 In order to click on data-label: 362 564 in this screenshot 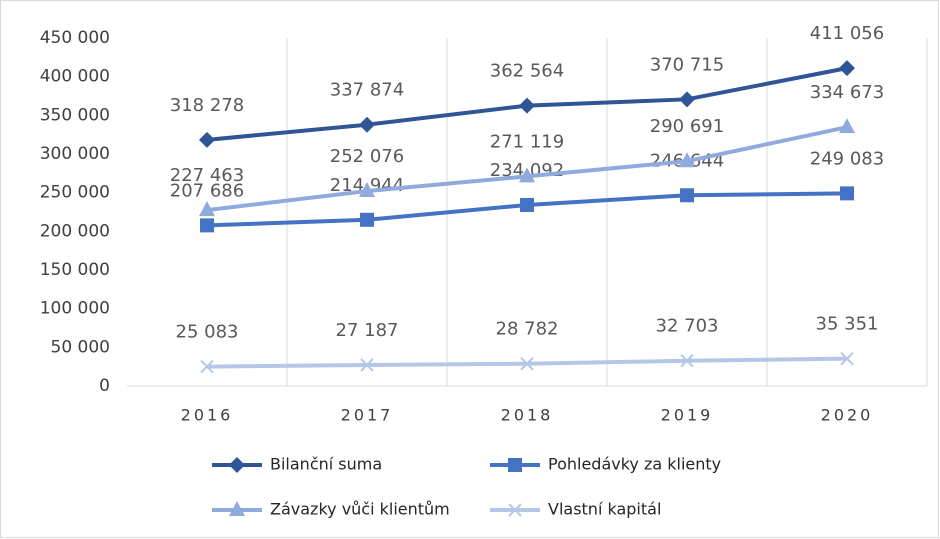, I will do `click(527, 71)`.